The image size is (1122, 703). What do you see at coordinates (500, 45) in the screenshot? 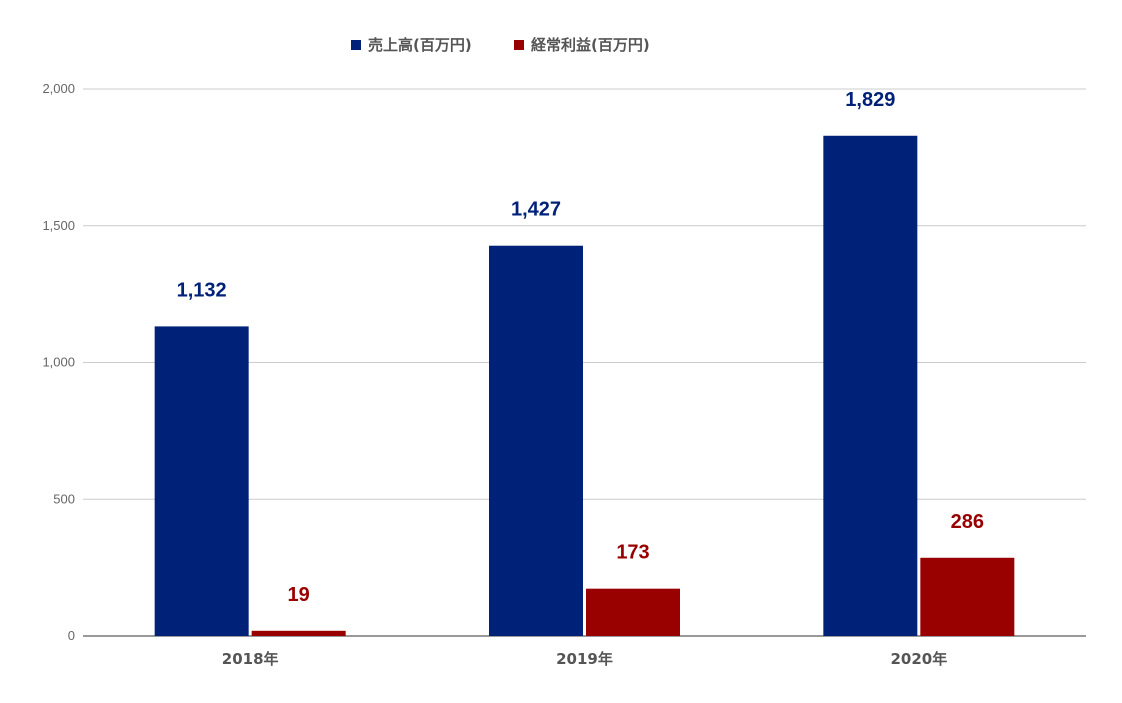
I see `legend: 売上高(百万円) 経常利益(百万円)` at bounding box center [500, 45].